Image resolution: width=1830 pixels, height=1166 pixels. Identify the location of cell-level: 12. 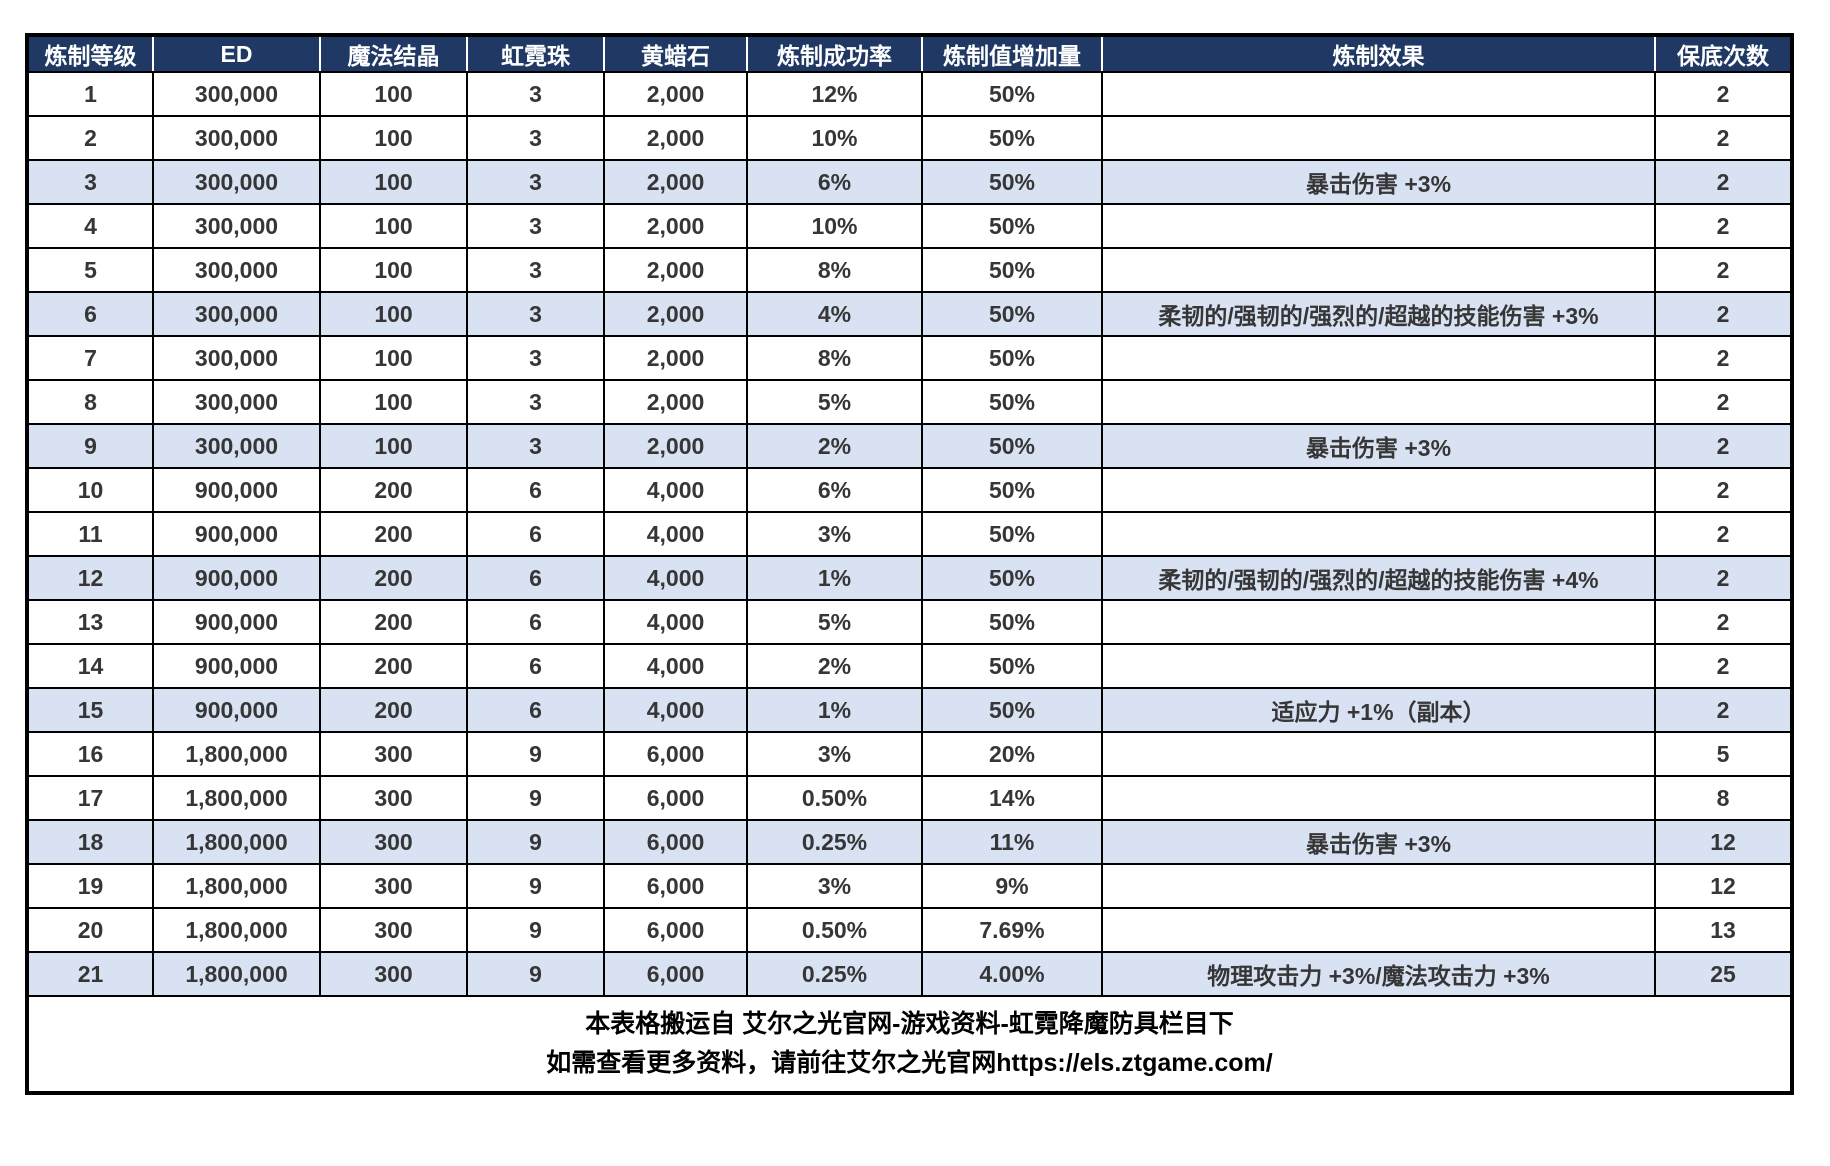
(89, 578).